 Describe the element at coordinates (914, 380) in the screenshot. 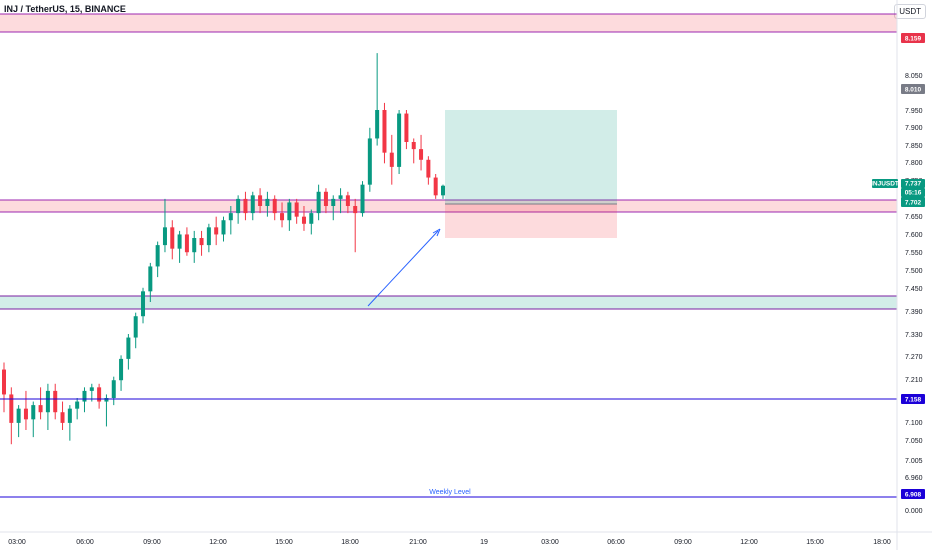

I see `y-tick-label: 7.210` at that location.